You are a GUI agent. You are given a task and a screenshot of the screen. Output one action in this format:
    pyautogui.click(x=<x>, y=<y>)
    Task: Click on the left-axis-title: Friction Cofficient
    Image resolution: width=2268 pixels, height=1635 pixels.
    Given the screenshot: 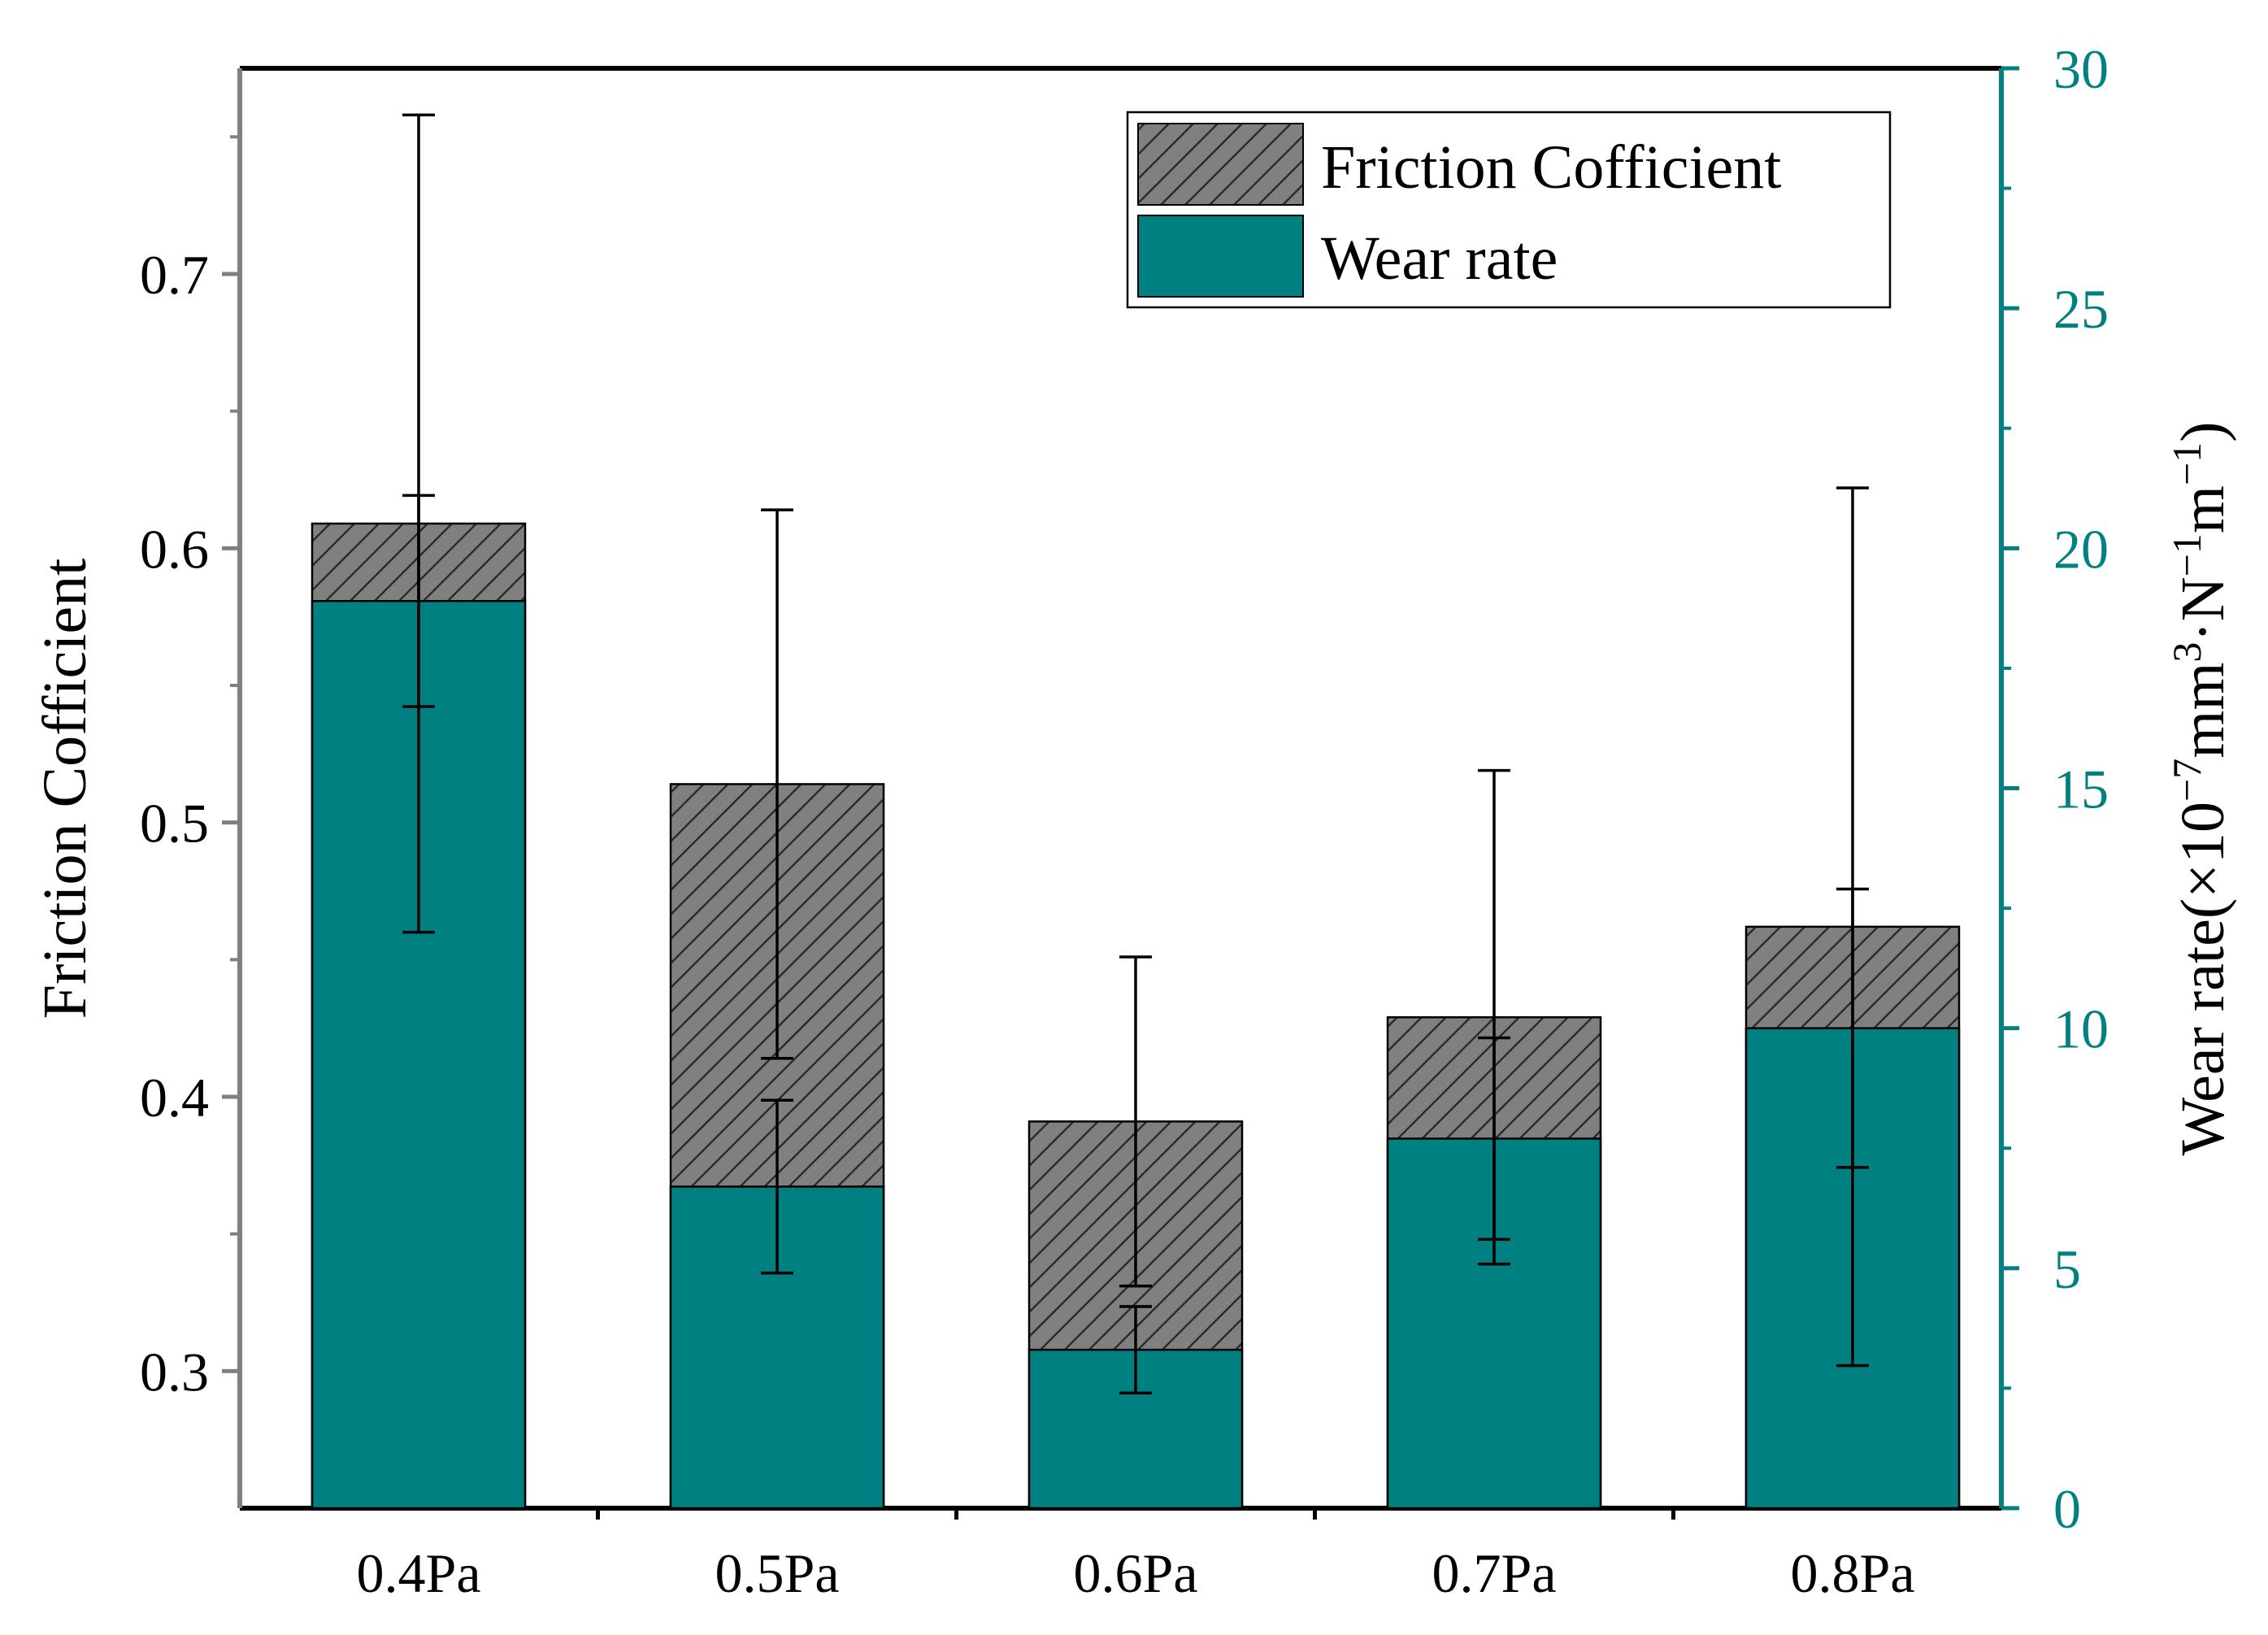 What is the action you would take?
    pyautogui.click(x=65, y=789)
    